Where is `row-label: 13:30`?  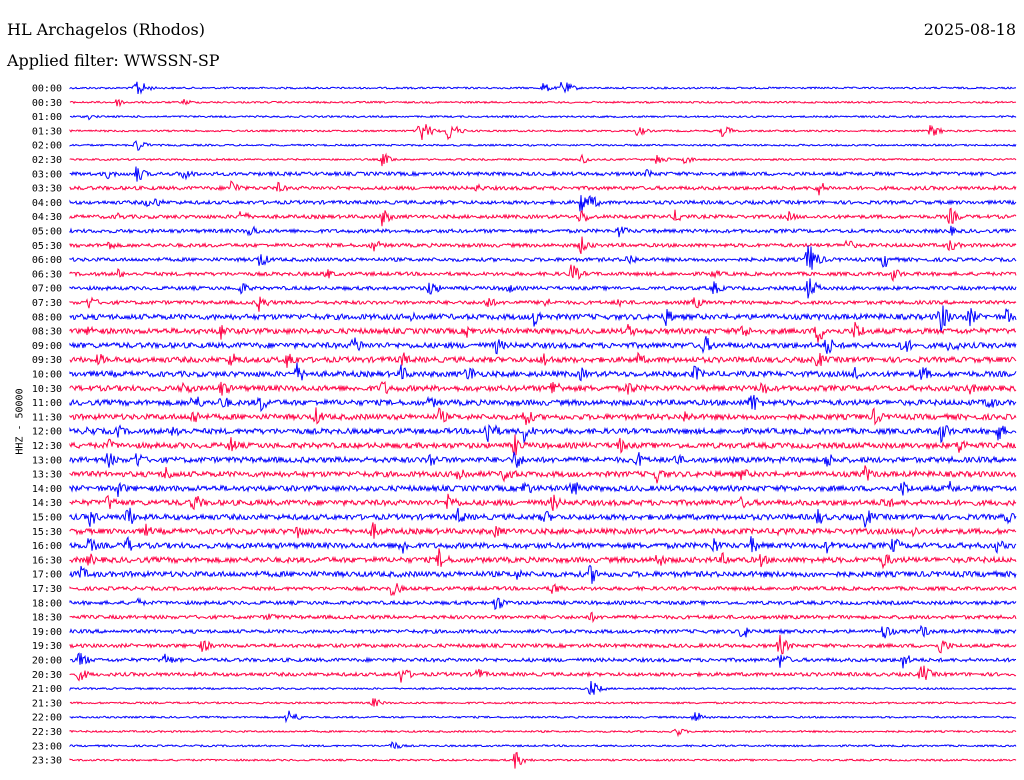
row-label: 13:30 is located at coordinates (47, 475).